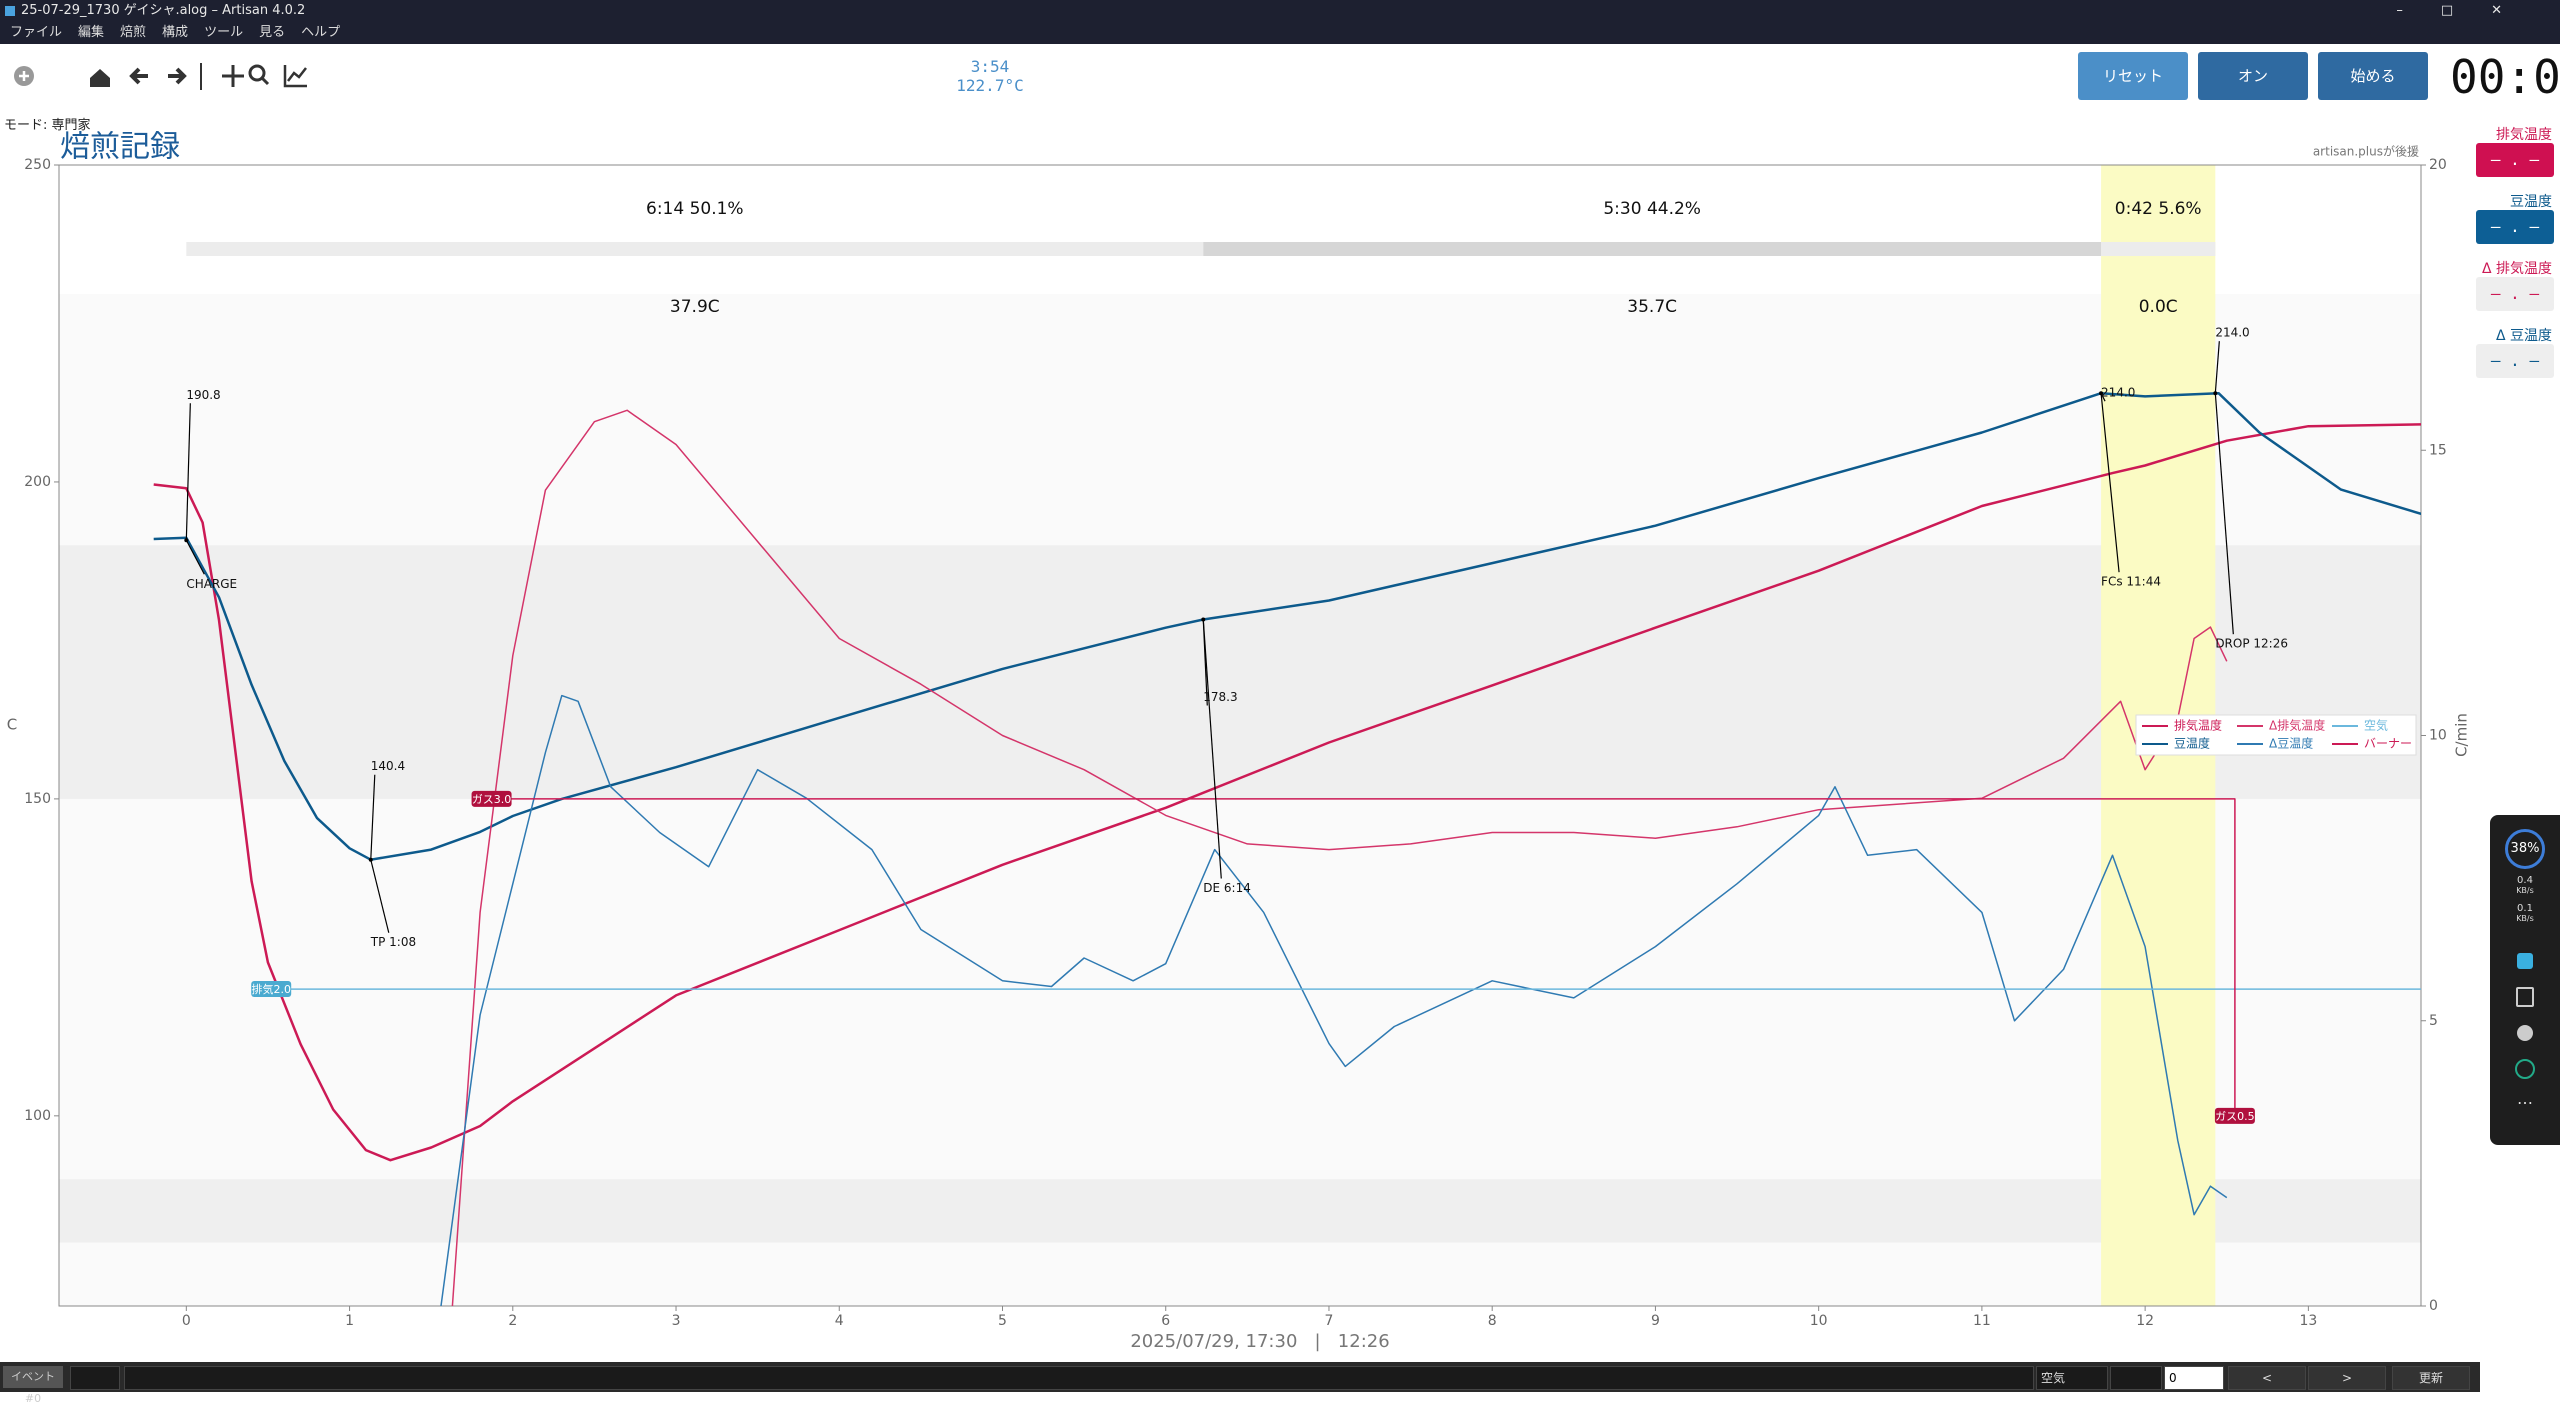  What do you see at coordinates (37, 799) in the screenshot?
I see `y-tick-label: 150` at bounding box center [37, 799].